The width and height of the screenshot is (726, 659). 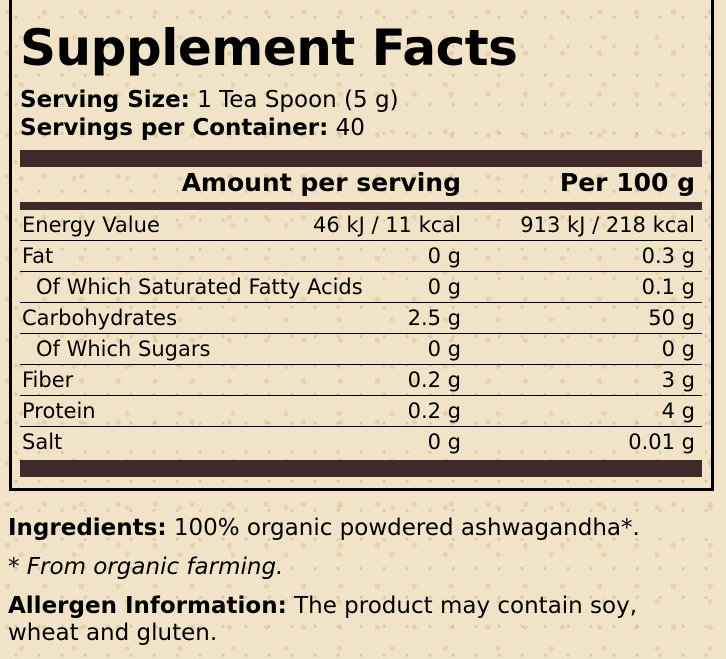 What do you see at coordinates (361, 256) in the screenshot?
I see `nutrient-row: Fat 0 g 0.3 g` at bounding box center [361, 256].